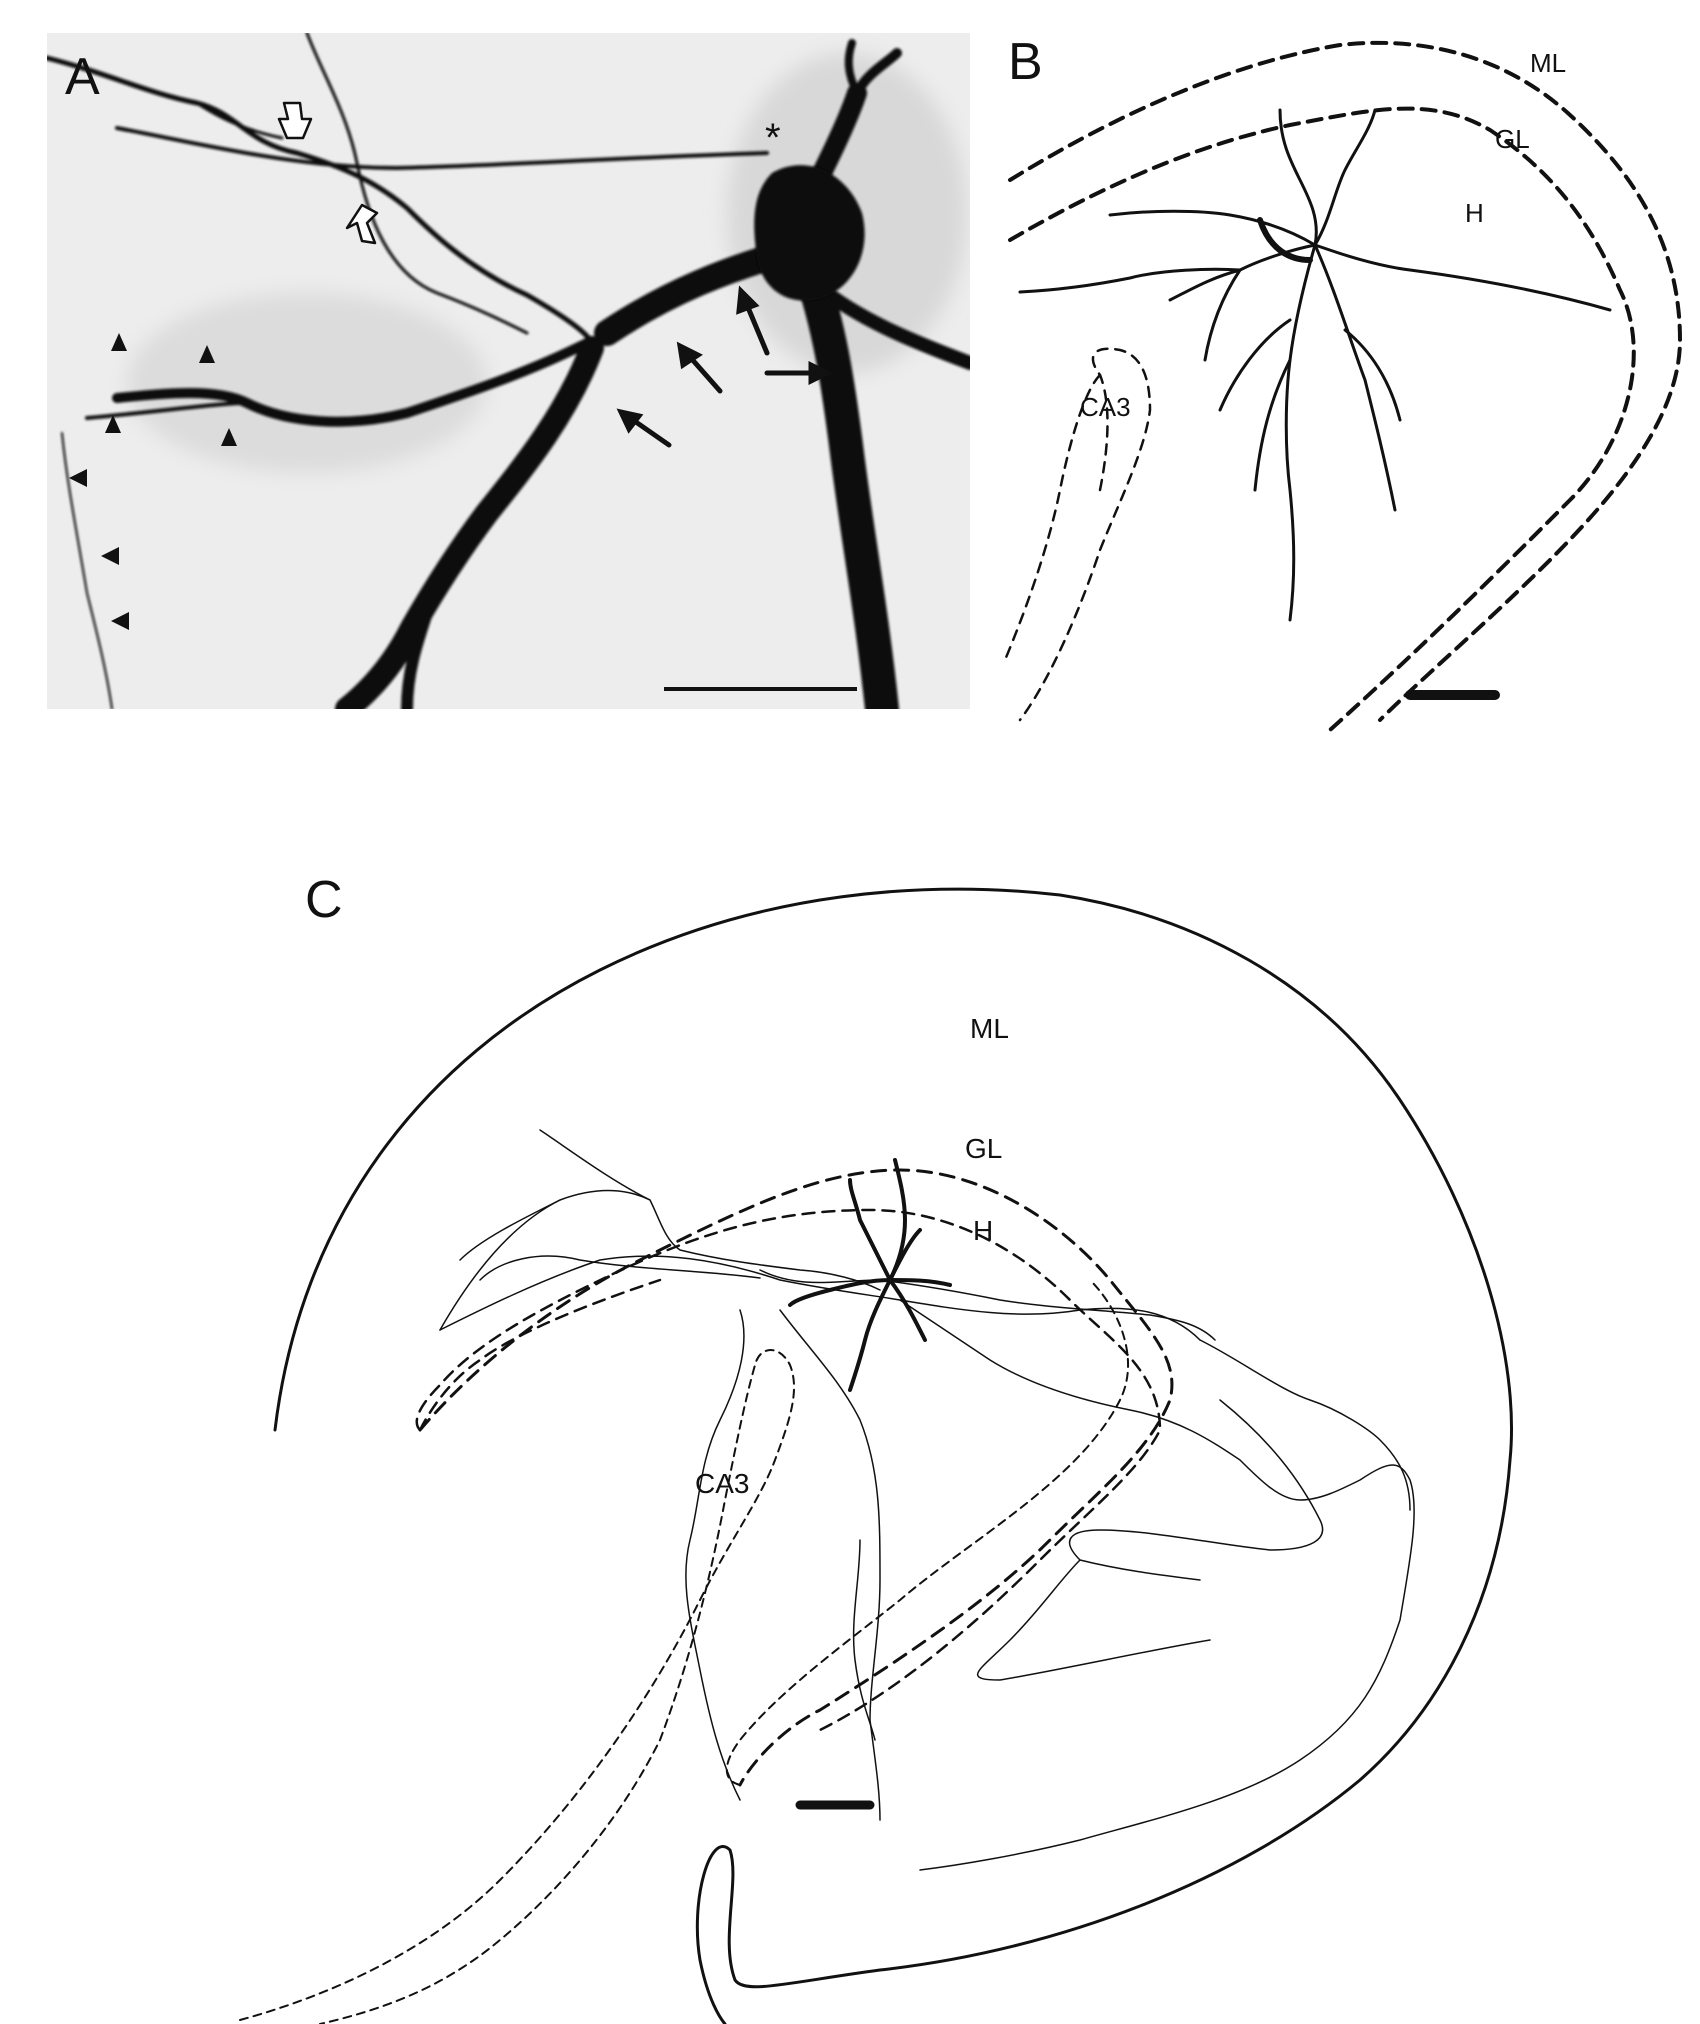 Image resolution: width=1700 pixels, height=2024 pixels. Describe the element at coordinates (1025, 62) in the screenshot. I see `panel-b-letter: B` at that location.